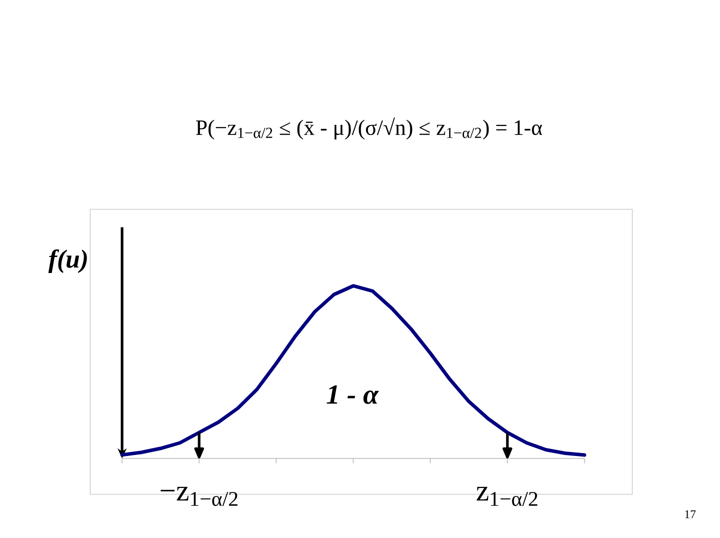  I want to click on y-axis-title: f(u), so click(67, 261).